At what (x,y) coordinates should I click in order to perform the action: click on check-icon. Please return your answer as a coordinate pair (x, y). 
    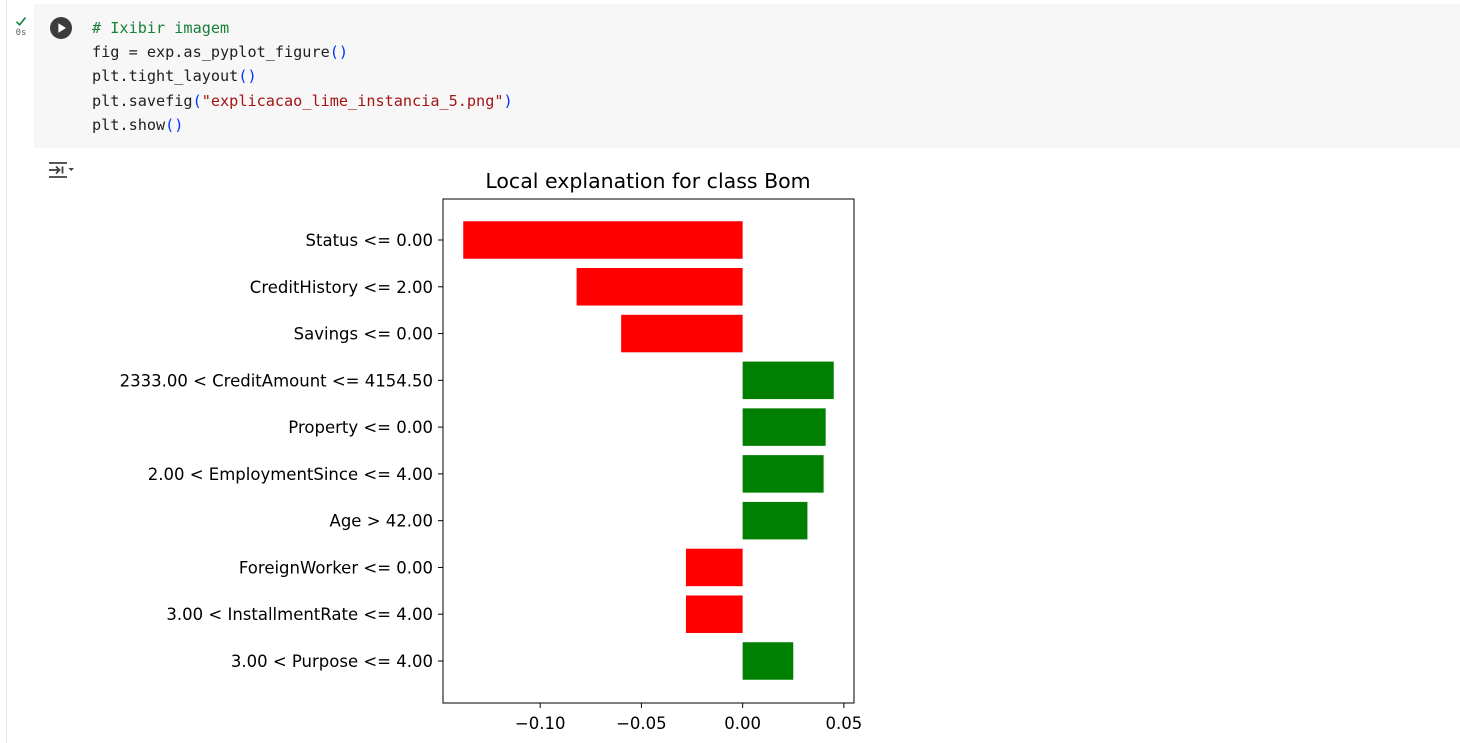
    Looking at the image, I should click on (21, 21).